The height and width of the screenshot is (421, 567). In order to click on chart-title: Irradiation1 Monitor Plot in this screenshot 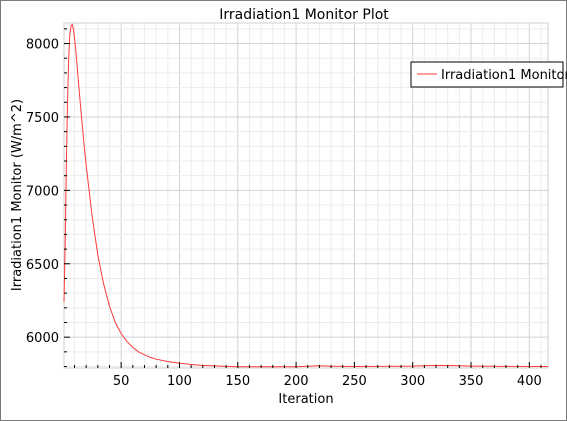, I will do `click(304, 15)`.